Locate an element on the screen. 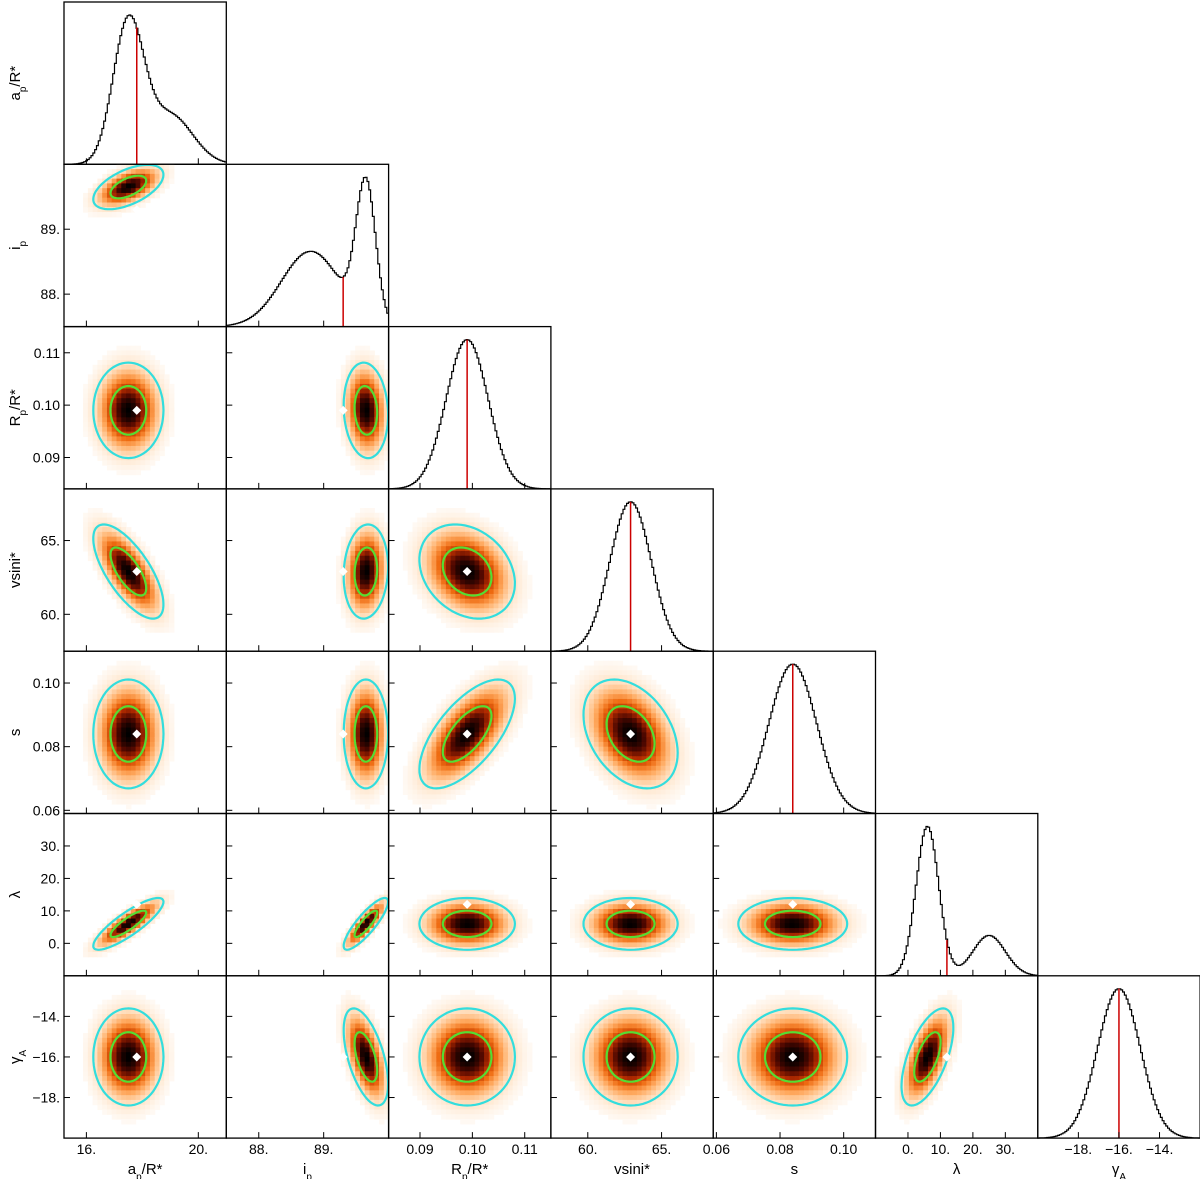  median-marker is located at coordinates (343, 734).